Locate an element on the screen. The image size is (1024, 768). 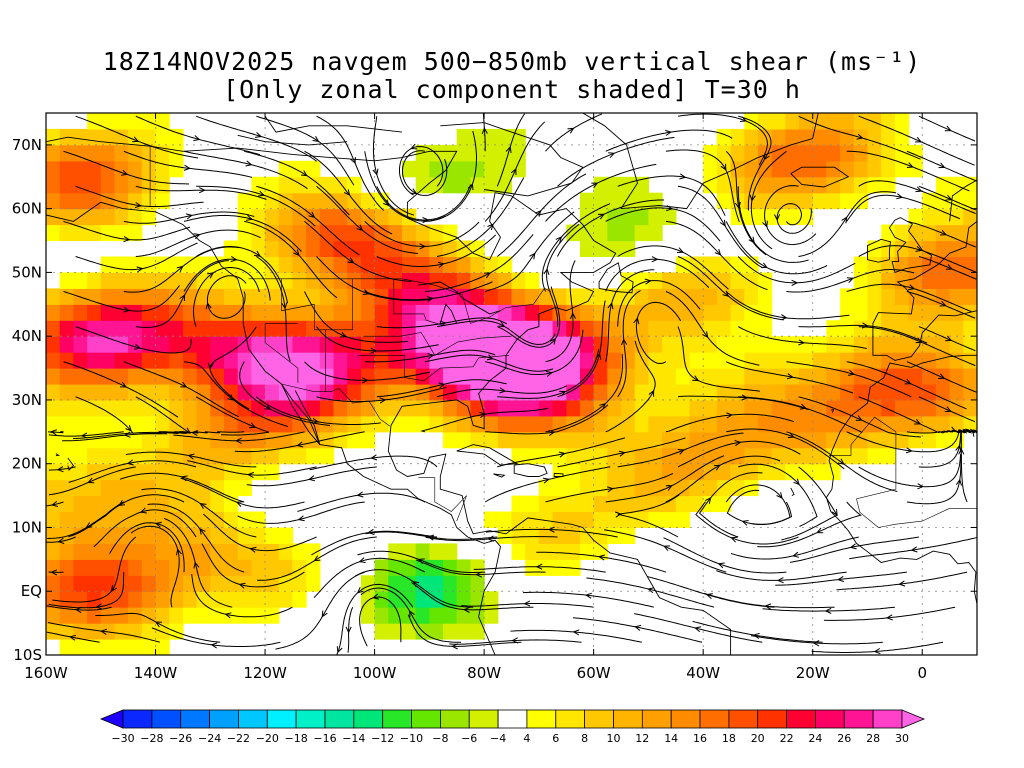
colorbar-box is located at coordinates (541, 719).